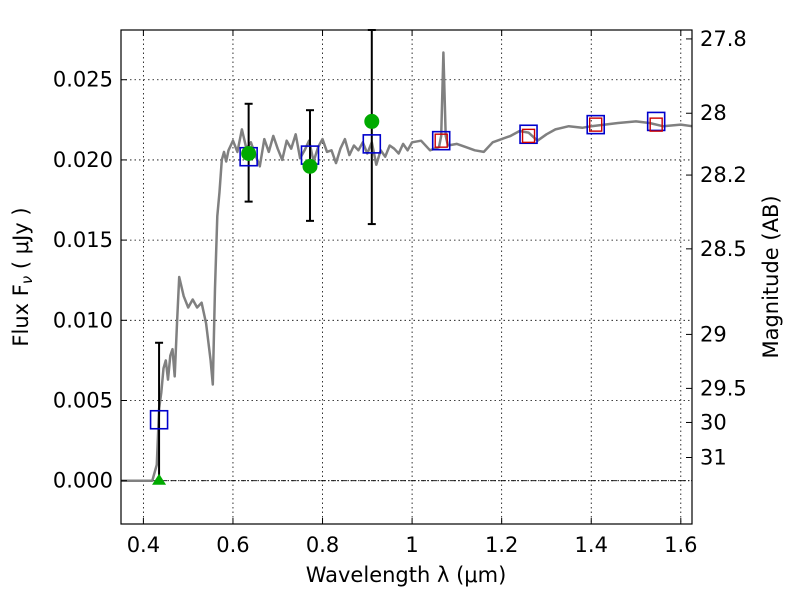 This screenshot has height=600, width=800. Describe the element at coordinates (713, 334) in the screenshot. I see `magnitude-tick-label: 29` at that location.